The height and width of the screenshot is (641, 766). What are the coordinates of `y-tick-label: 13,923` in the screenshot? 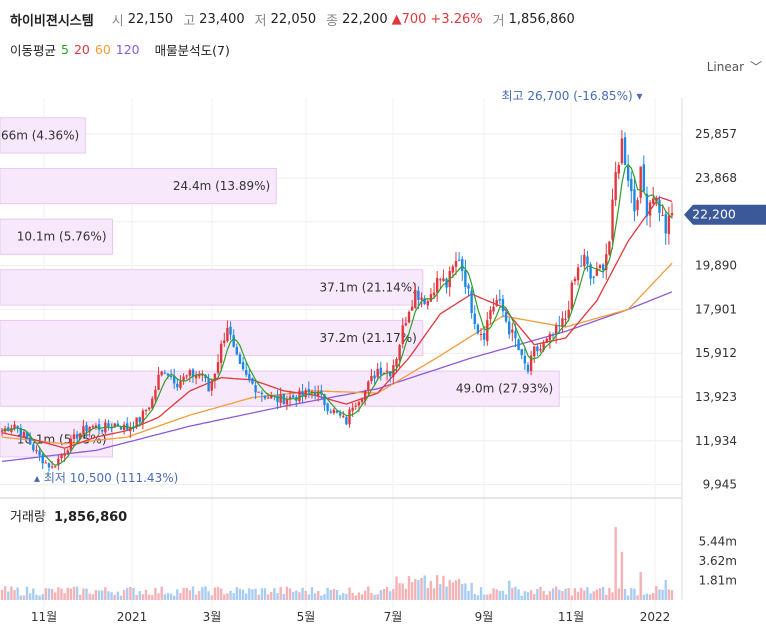 It's located at (716, 397).